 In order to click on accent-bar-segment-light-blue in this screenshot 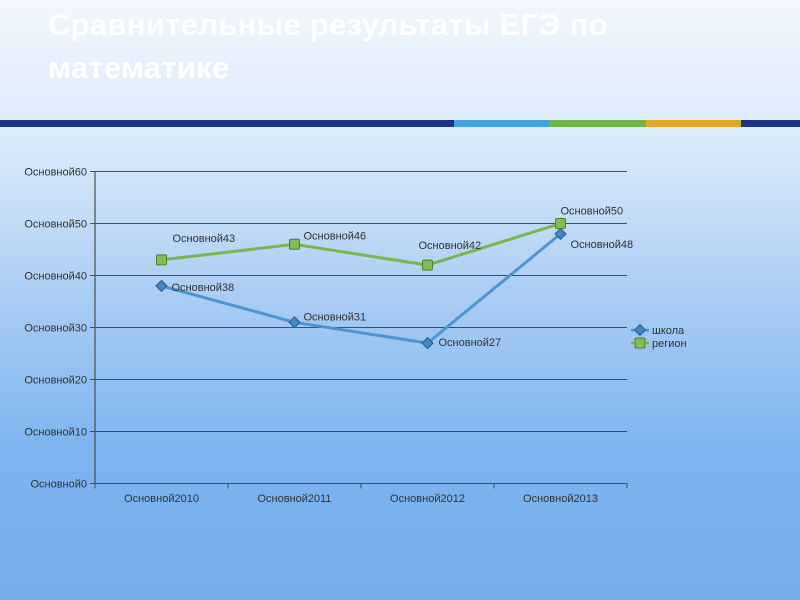, I will do `click(501, 123)`.